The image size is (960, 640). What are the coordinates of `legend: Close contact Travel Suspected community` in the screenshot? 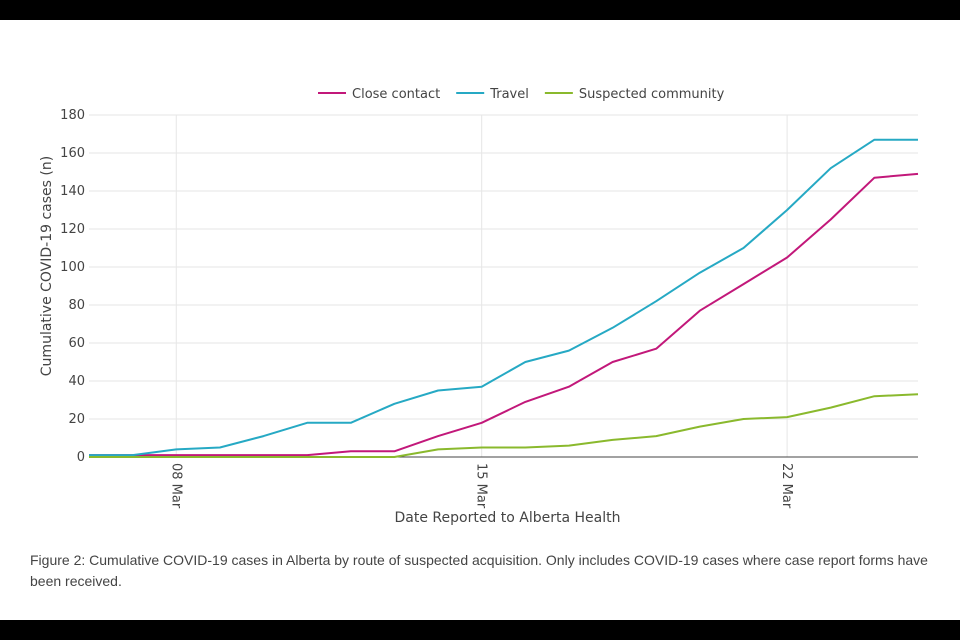 It's located at (521, 94).